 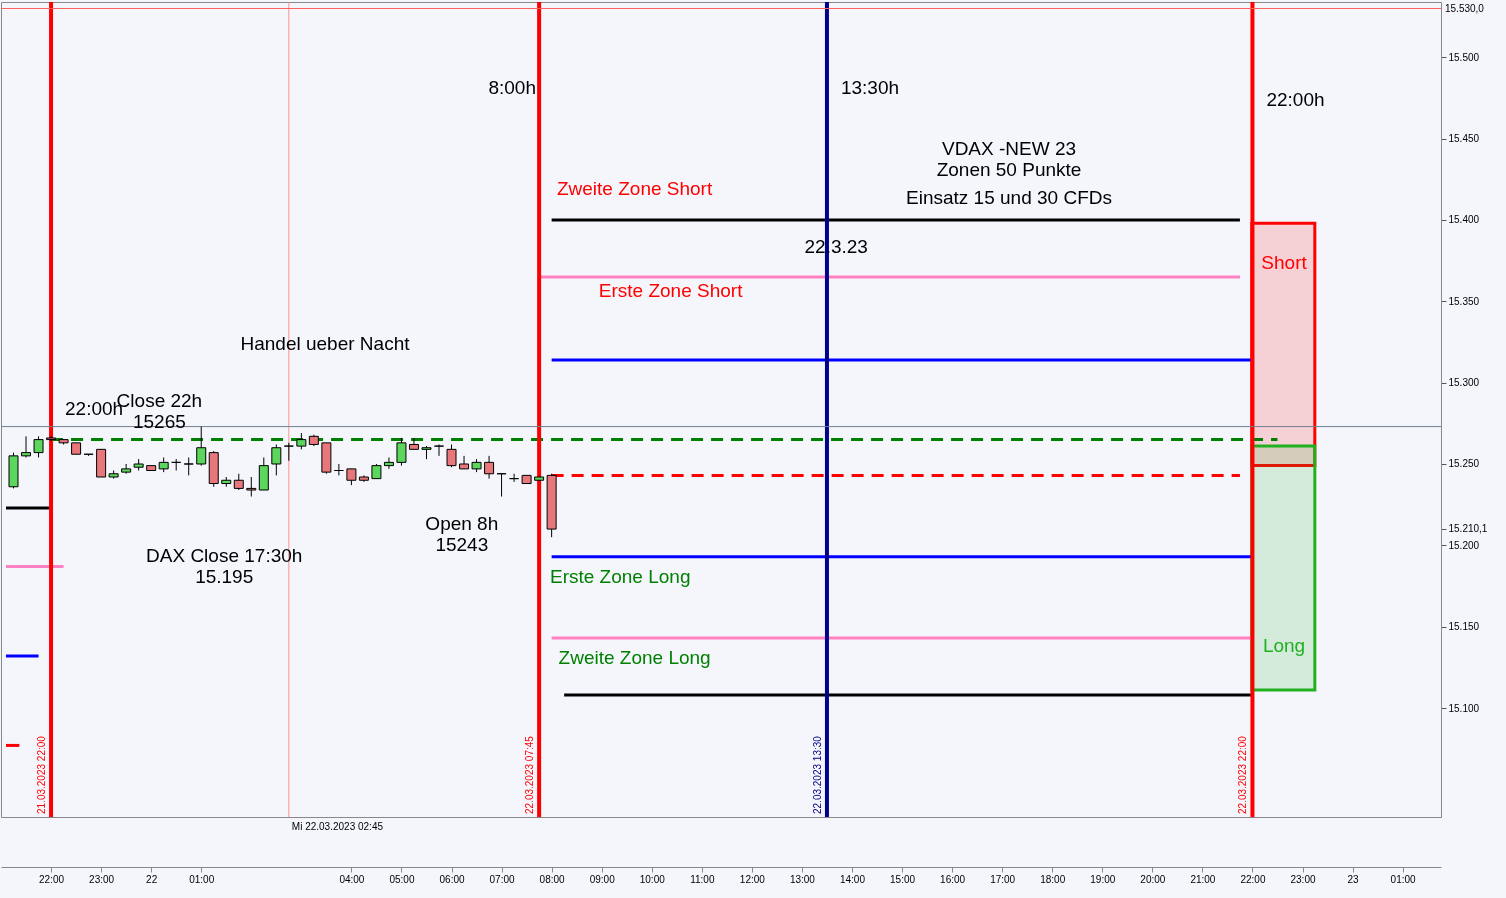 What do you see at coordinates (1243, 774) in the screenshot?
I see `ref-line-label: 22.03.2023 22:00` at bounding box center [1243, 774].